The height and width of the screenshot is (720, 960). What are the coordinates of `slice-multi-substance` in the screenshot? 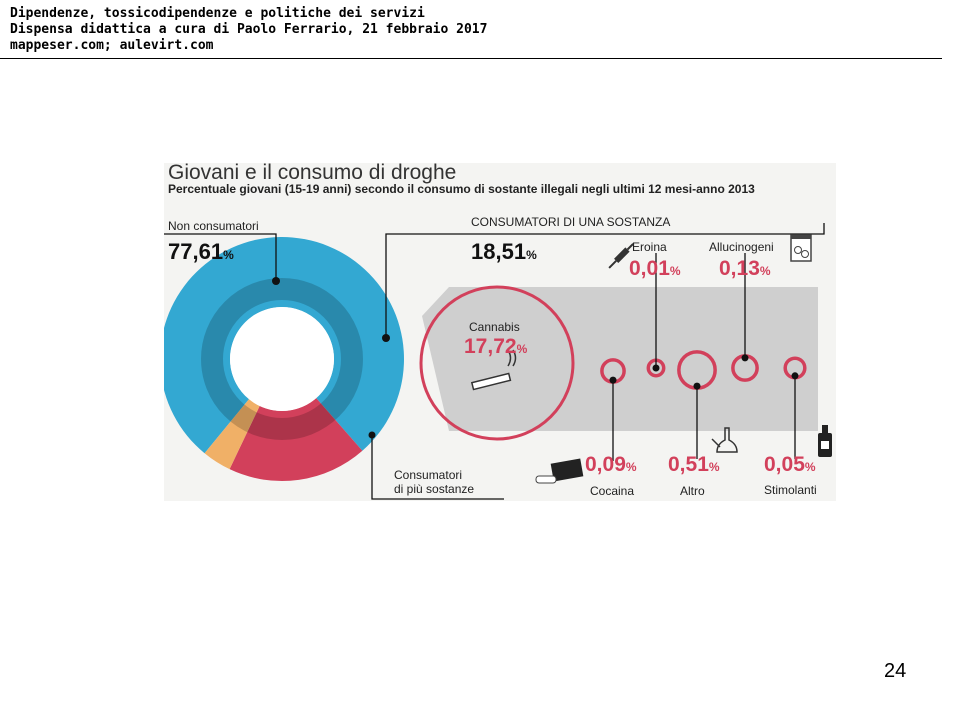 It's located at (232, 434).